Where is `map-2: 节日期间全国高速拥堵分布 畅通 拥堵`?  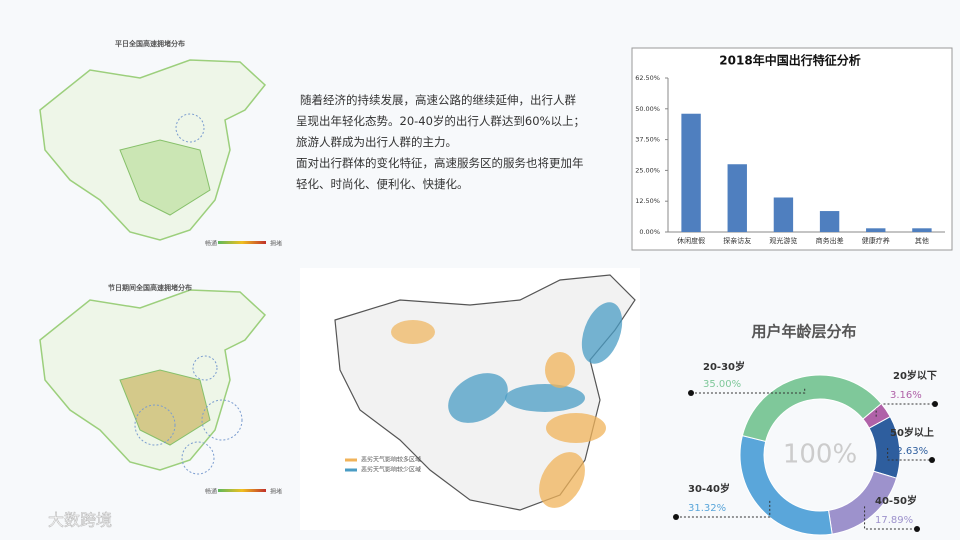 map-2: 节日期间全国高速拥堵分布 畅通 拥堵 is located at coordinates (160, 389).